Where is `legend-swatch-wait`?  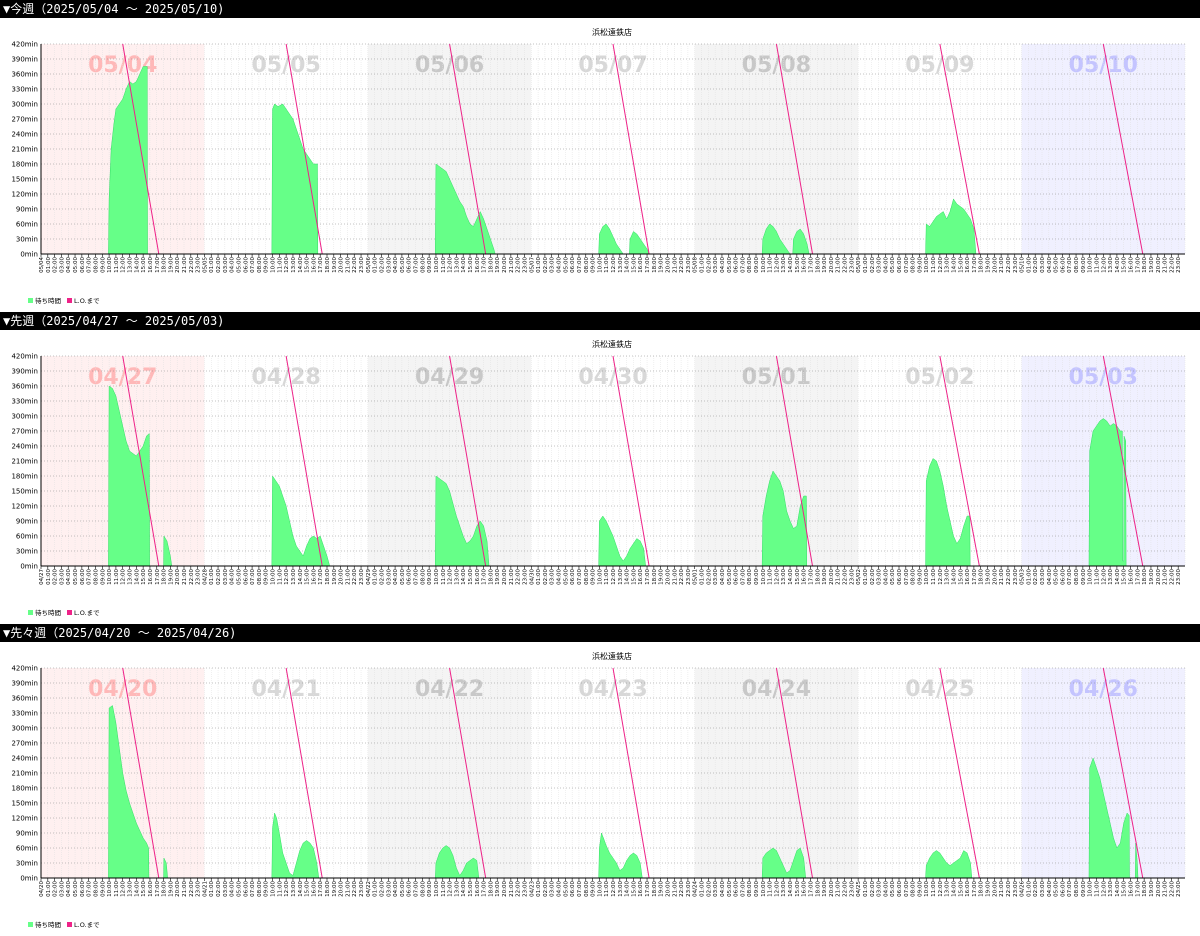 legend-swatch-wait is located at coordinates (30, 300).